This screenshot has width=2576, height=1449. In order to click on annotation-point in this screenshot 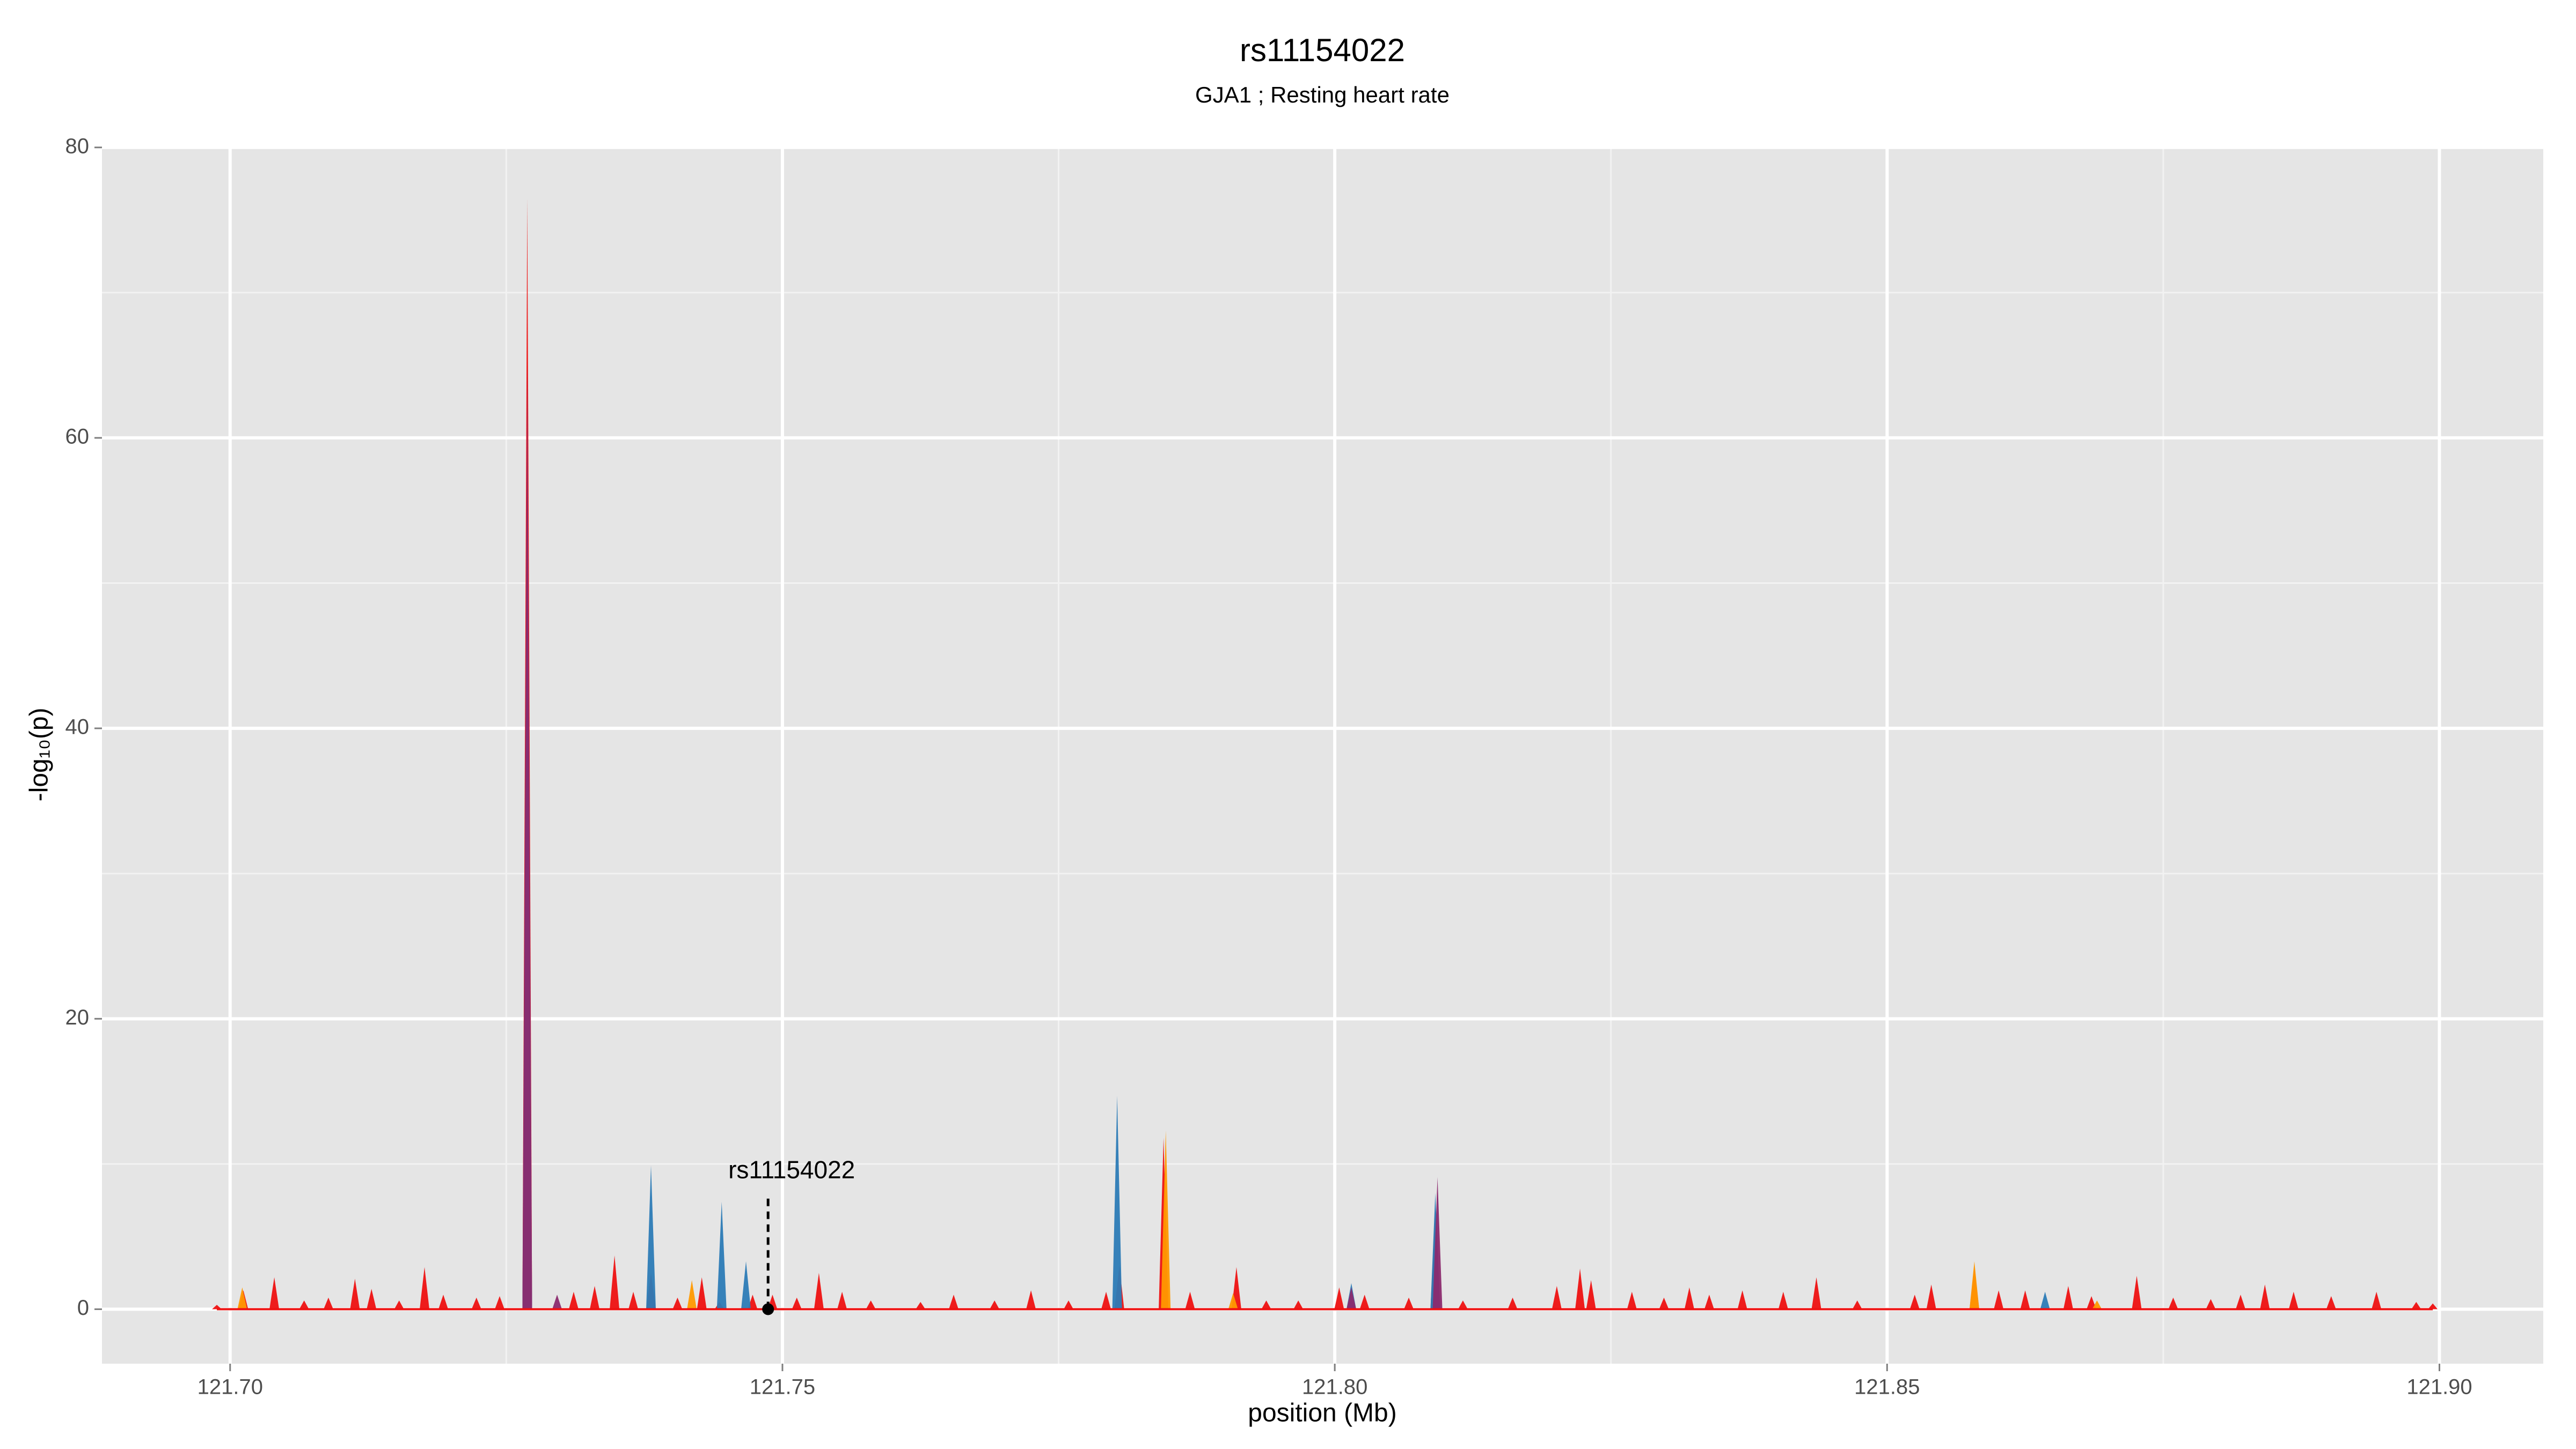, I will do `click(768, 1309)`.